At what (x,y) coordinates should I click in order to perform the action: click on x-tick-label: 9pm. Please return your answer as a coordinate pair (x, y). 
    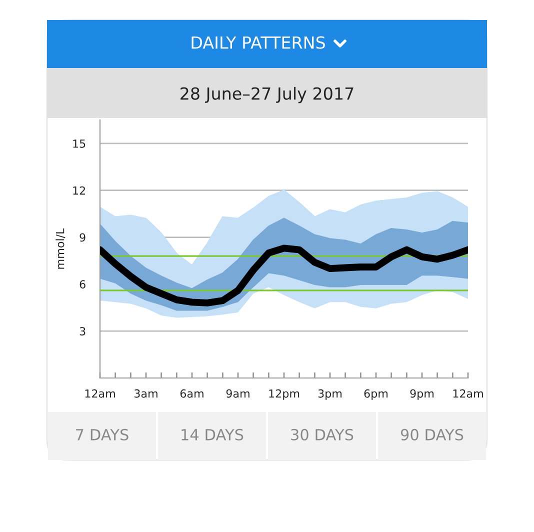
    Looking at the image, I should click on (422, 394).